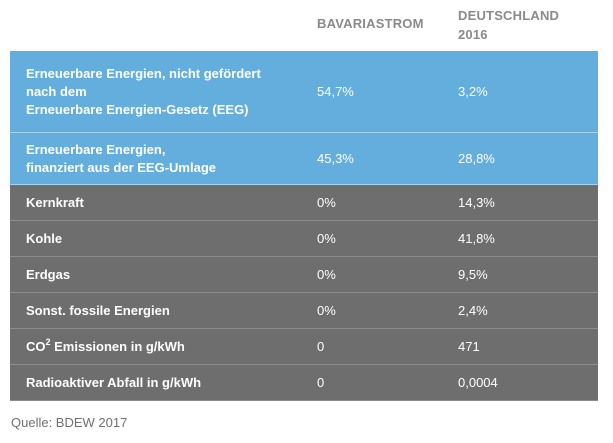  I want to click on row-label: Erdgas, so click(48, 274).